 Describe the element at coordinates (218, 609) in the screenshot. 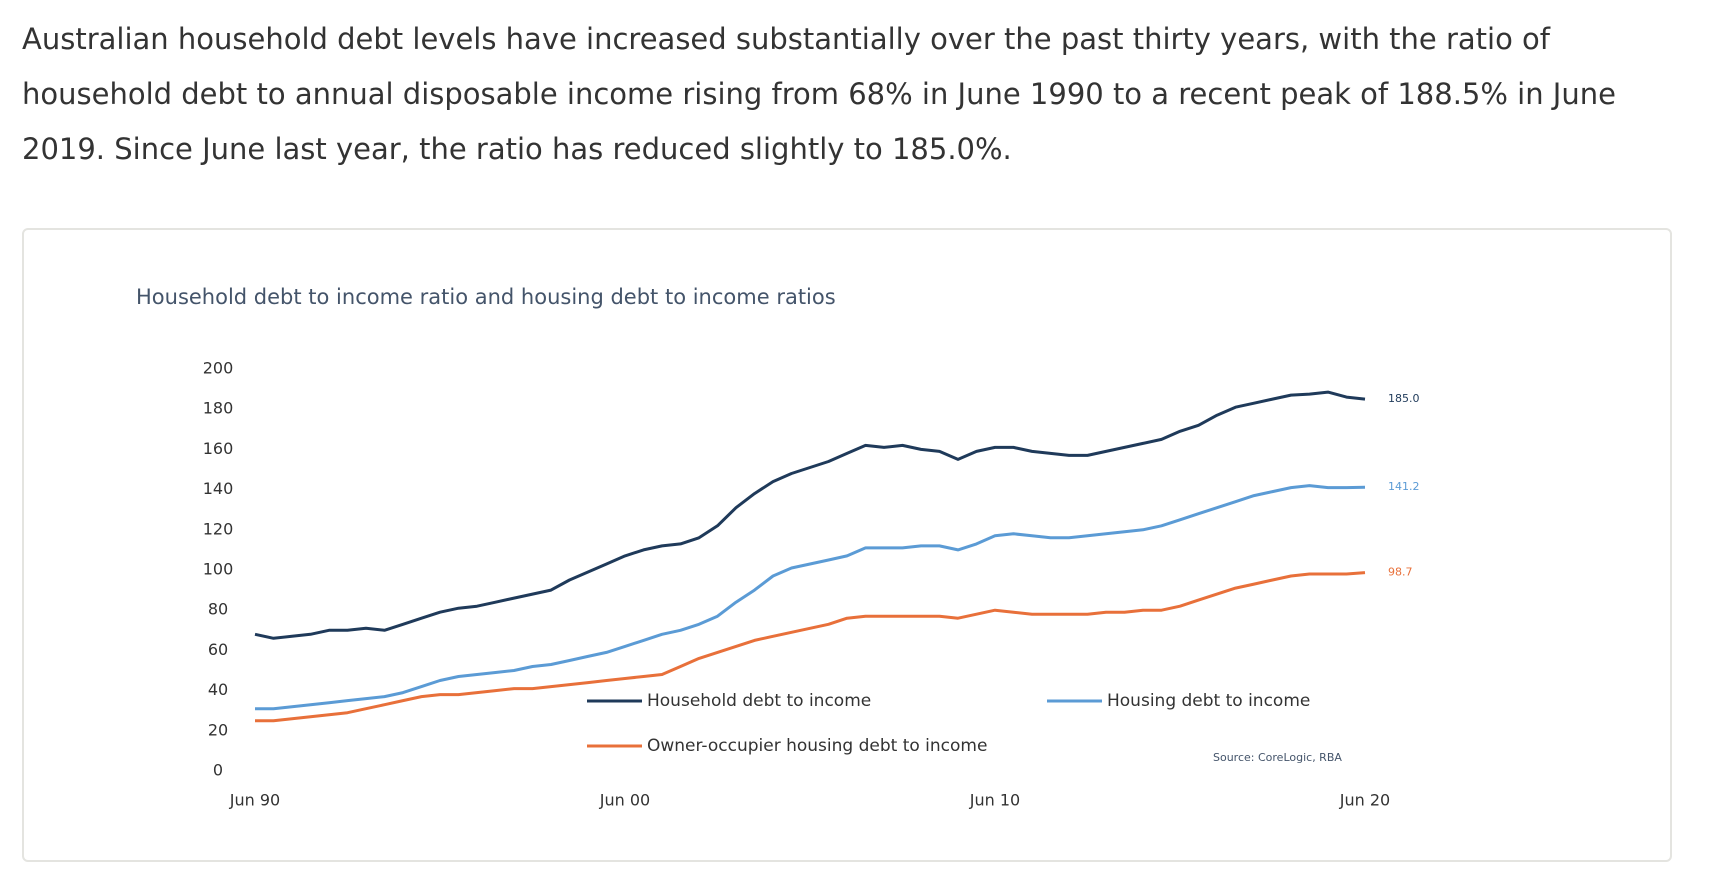

I see `y-tick-label: 80` at that location.